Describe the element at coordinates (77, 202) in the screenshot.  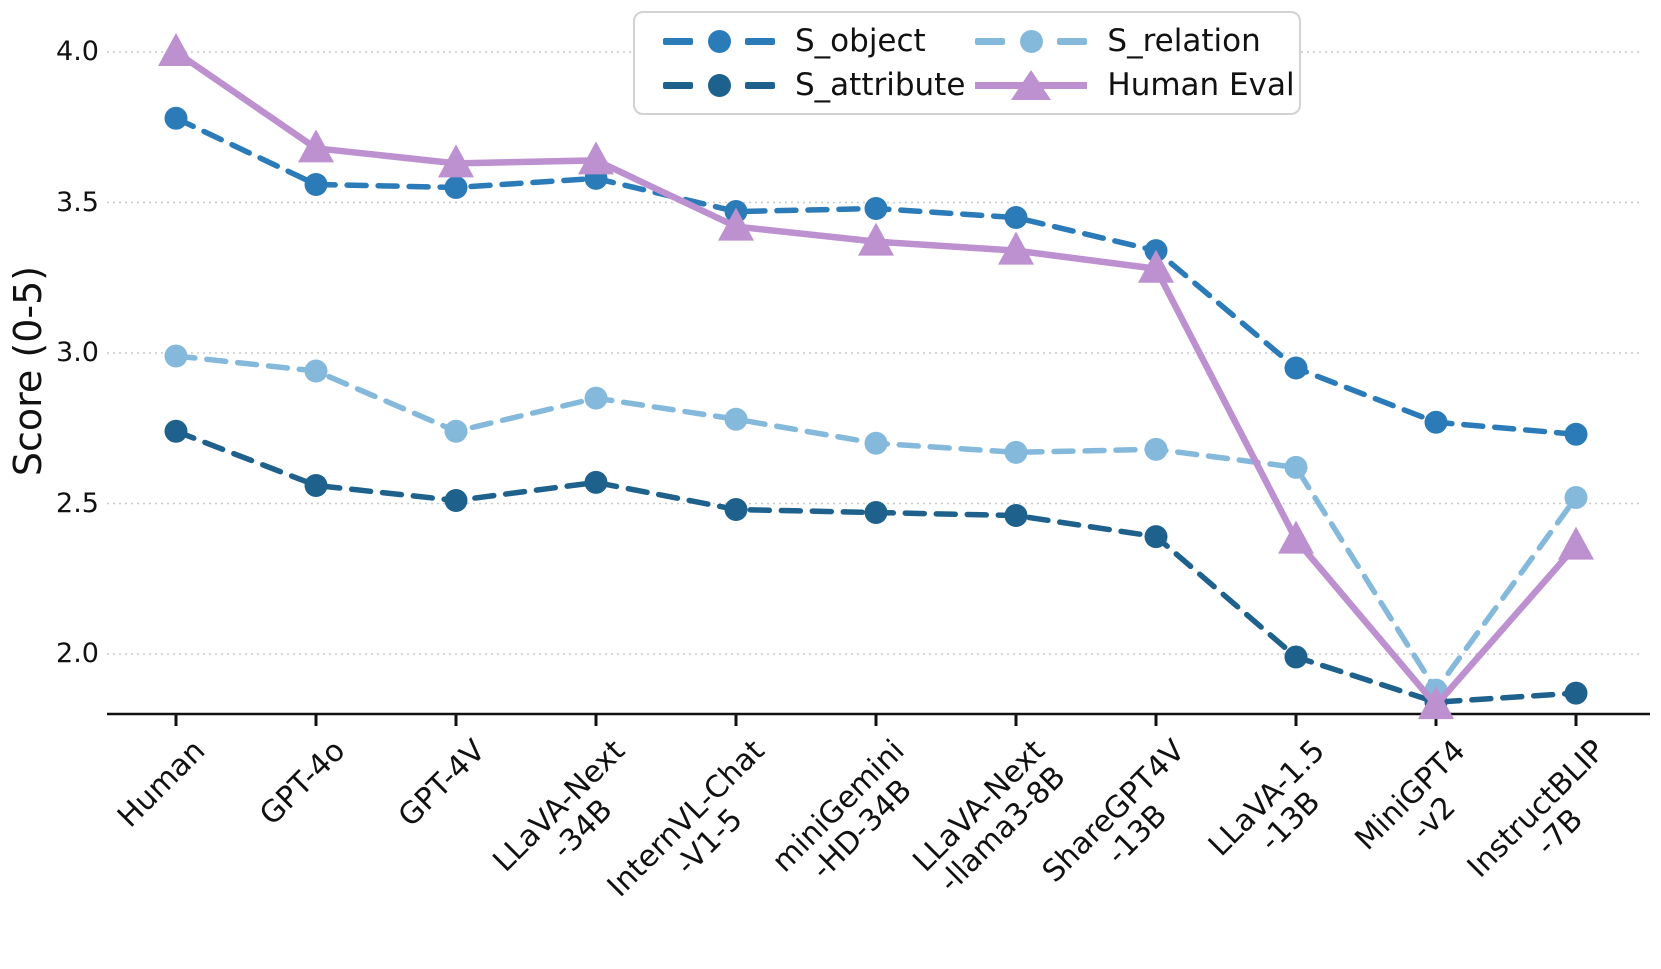
I see `y-tick-label: 3.5` at that location.